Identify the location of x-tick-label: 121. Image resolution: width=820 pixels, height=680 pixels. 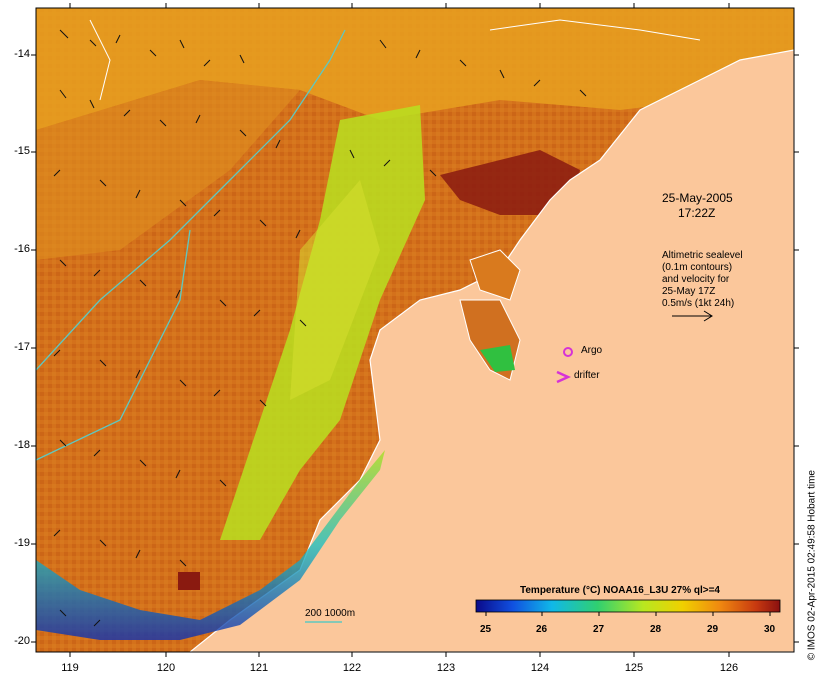
(259, 668).